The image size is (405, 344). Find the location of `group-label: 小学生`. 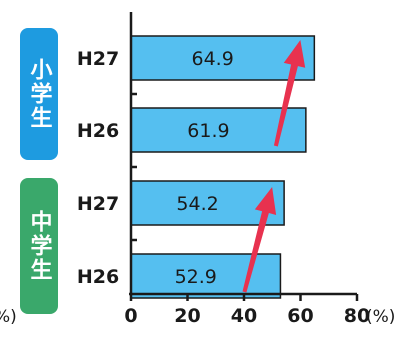

group-label: 小学生 is located at coordinates (40, 94).